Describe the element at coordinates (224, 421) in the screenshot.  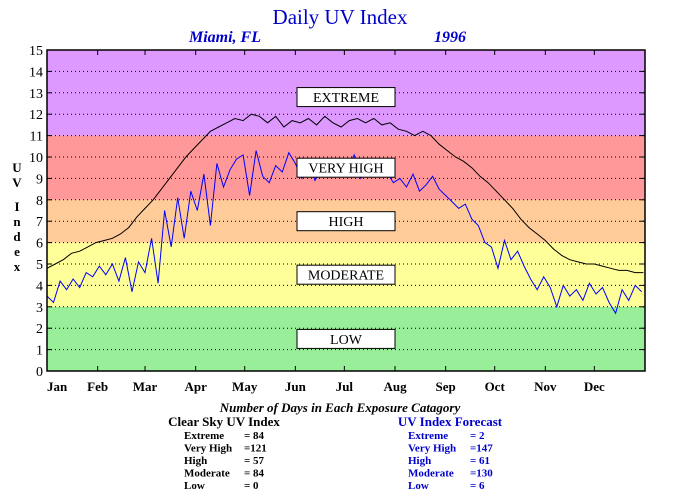
I see `clear-sky-summary-title: Clear Sky UV Index` at that location.